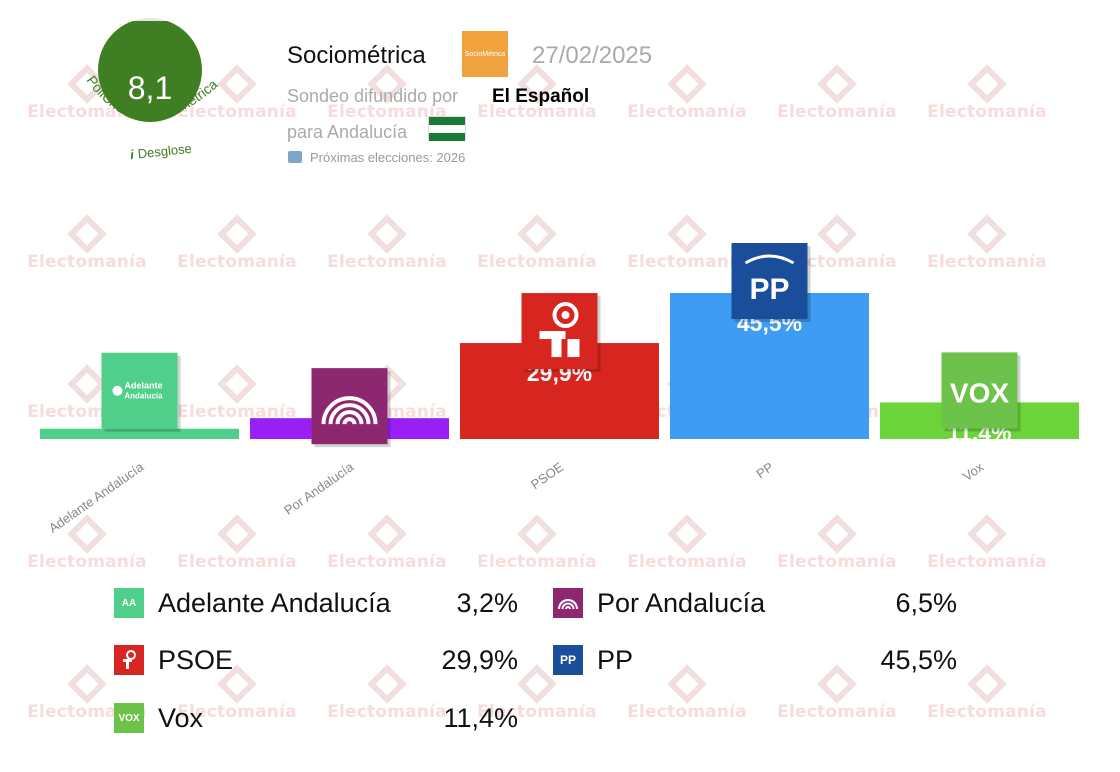  Describe the element at coordinates (181, 718) in the screenshot. I see `legend-name: Vox` at that location.